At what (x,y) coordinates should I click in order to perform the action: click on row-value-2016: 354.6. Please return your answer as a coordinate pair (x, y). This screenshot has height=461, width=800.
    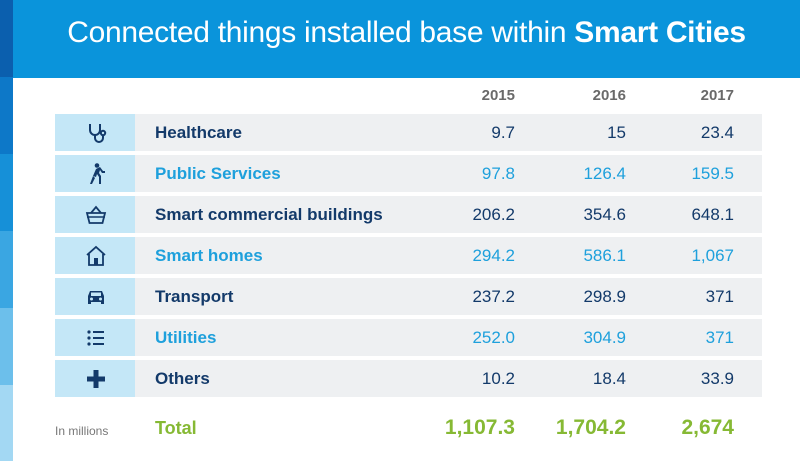
    Looking at the image, I should click on (604, 214).